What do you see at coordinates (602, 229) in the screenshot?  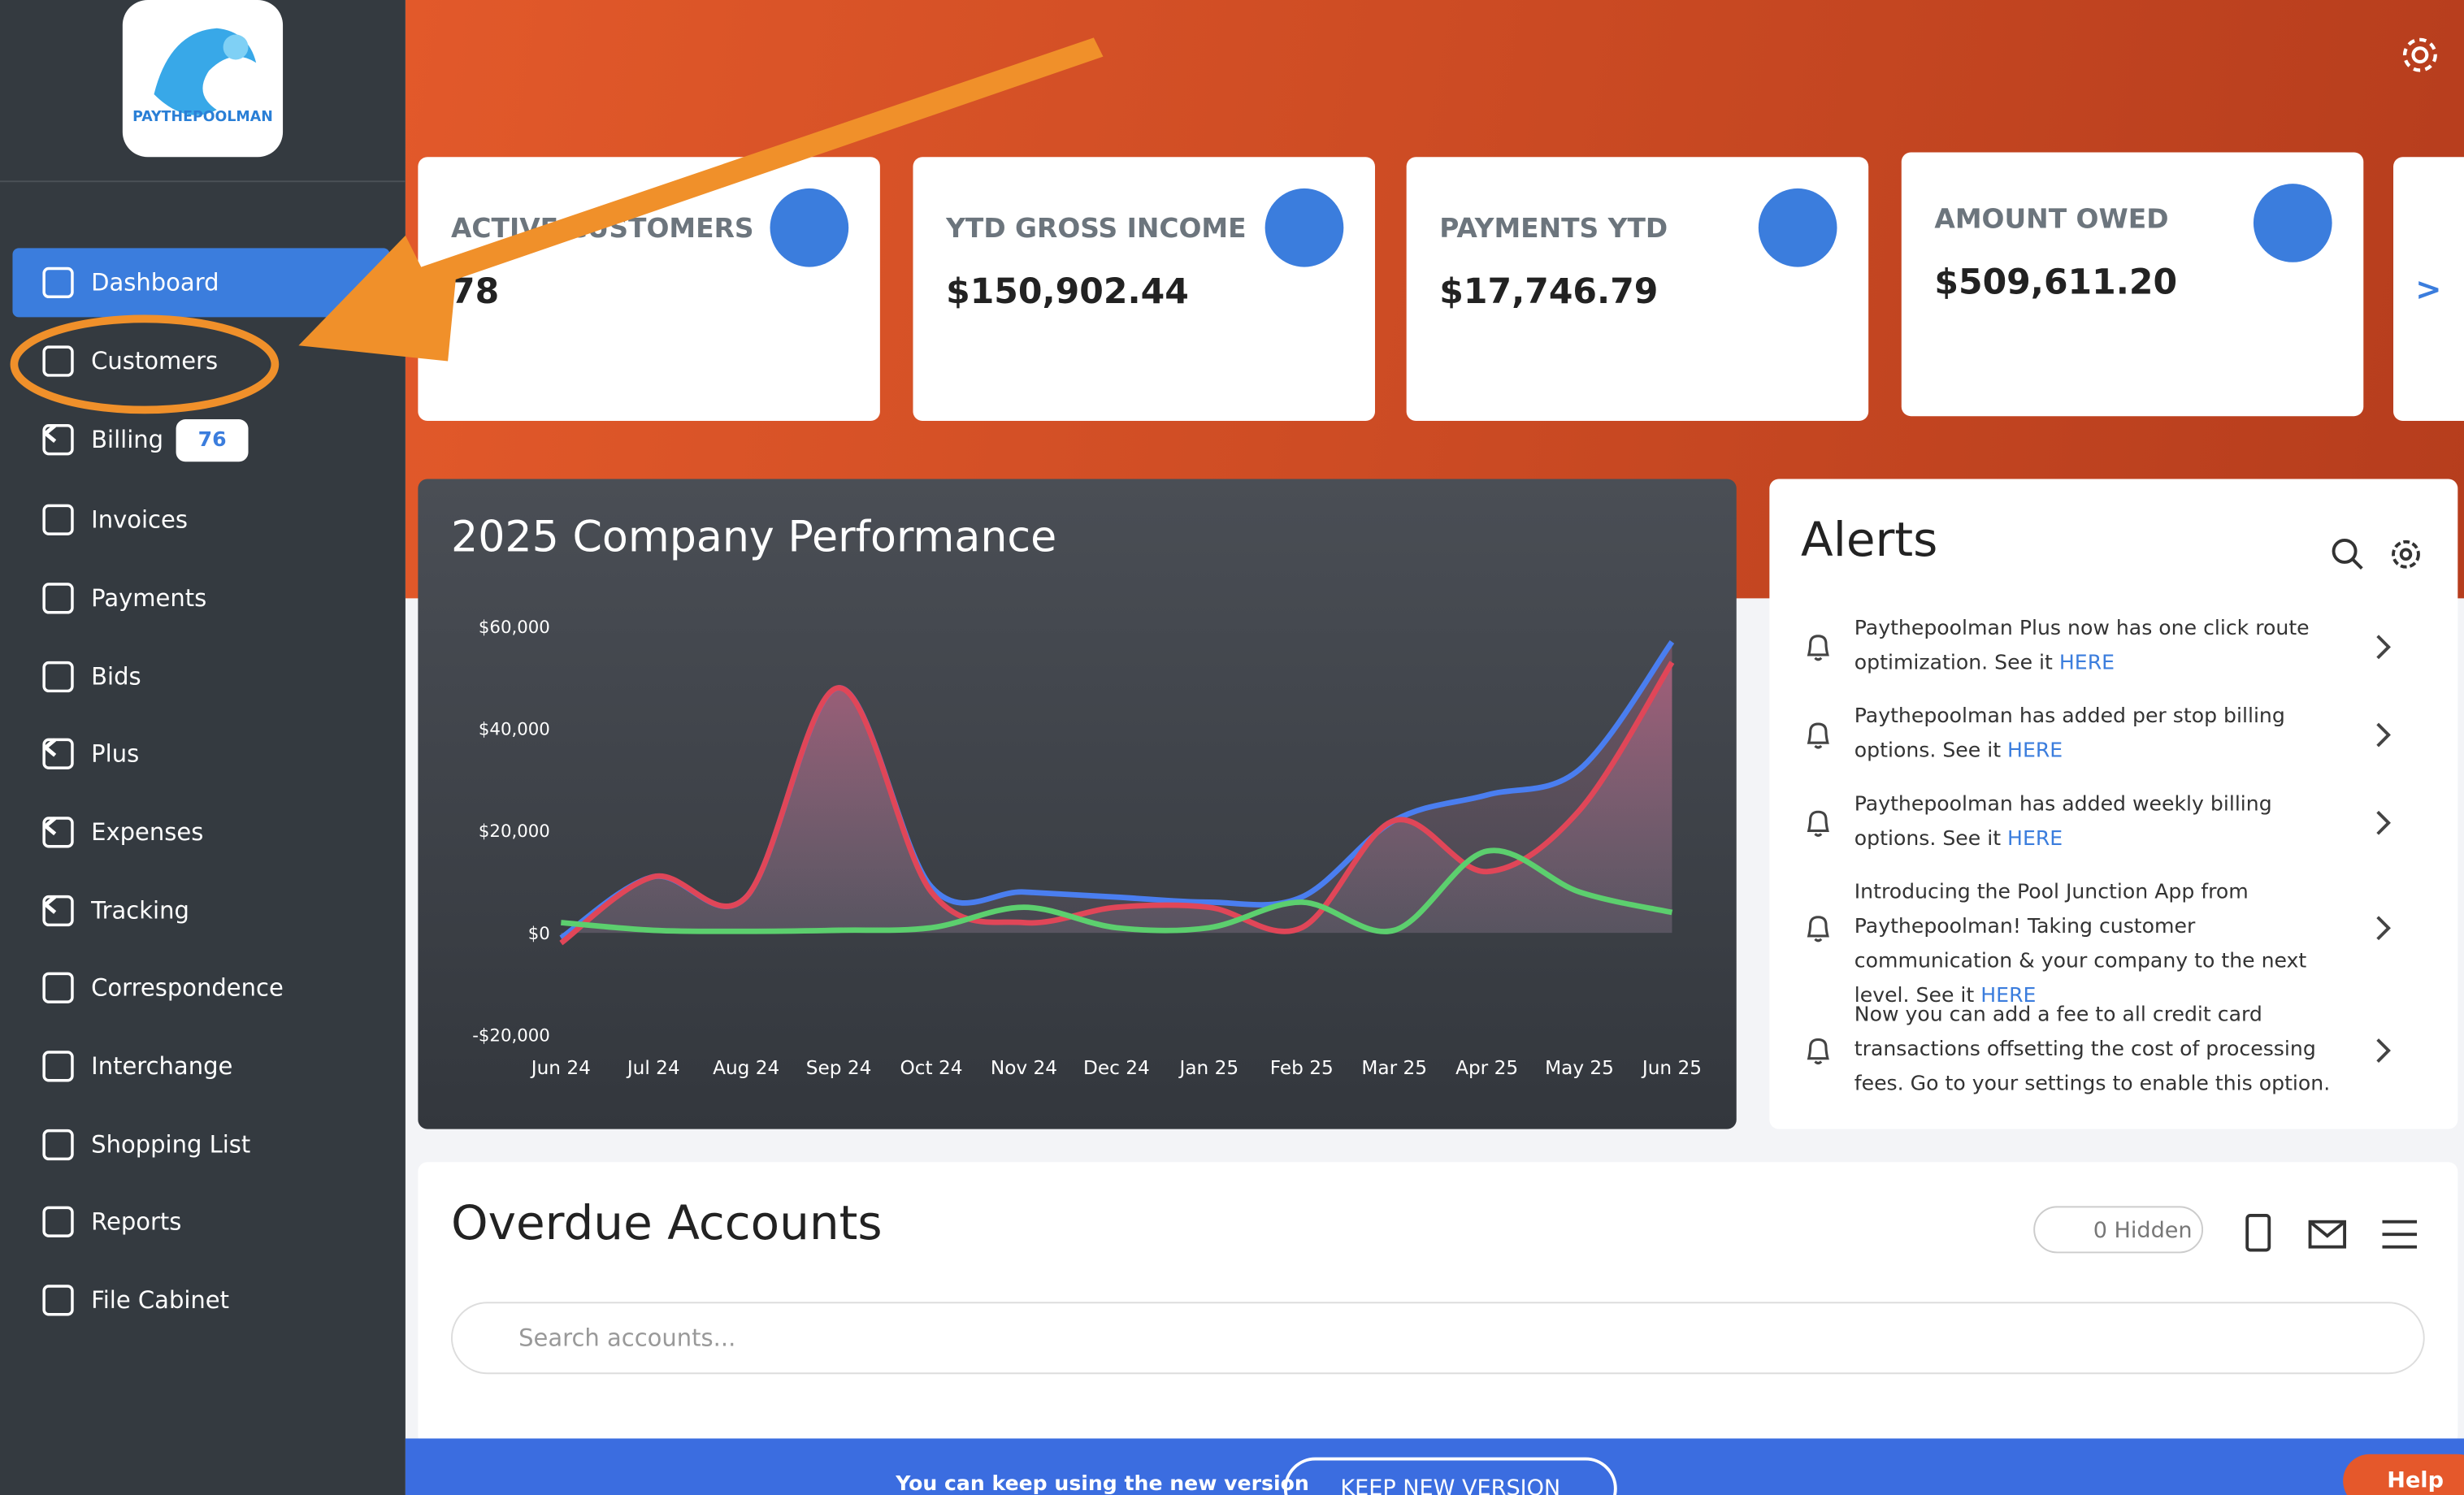 I see `card-title: ACTIVE CUSTOMERS` at bounding box center [602, 229].